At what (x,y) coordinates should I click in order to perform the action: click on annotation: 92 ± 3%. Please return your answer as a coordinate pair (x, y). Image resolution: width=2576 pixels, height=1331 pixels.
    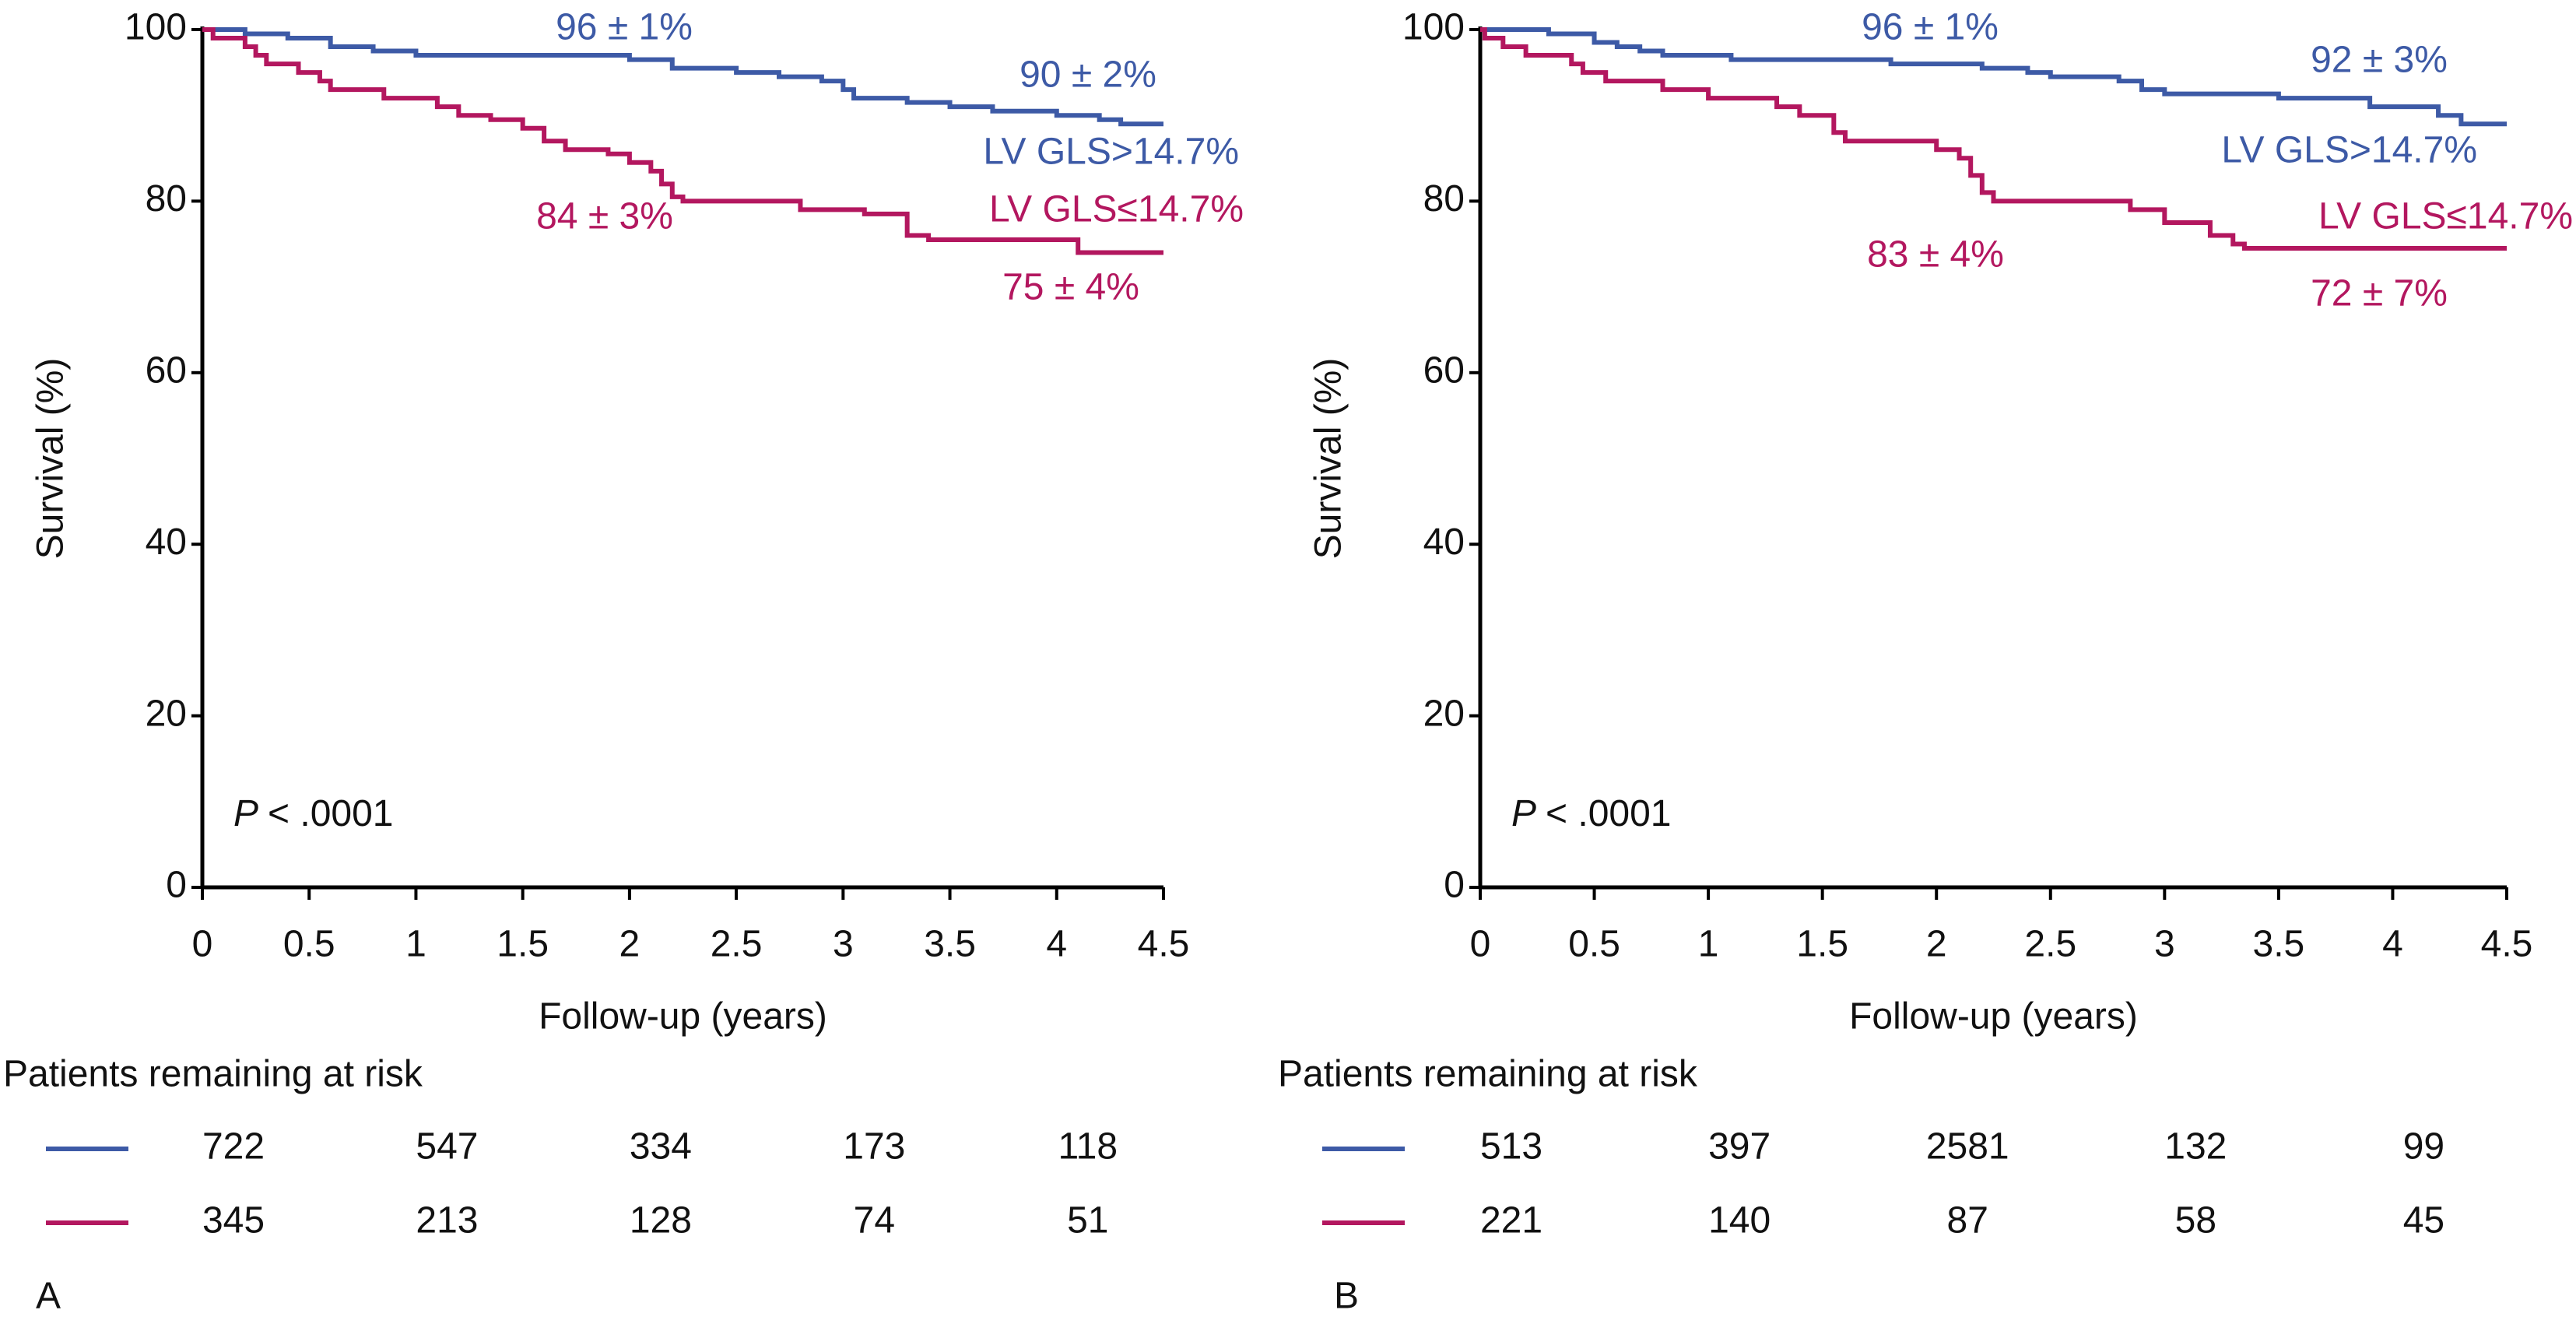
    Looking at the image, I should click on (2380, 61).